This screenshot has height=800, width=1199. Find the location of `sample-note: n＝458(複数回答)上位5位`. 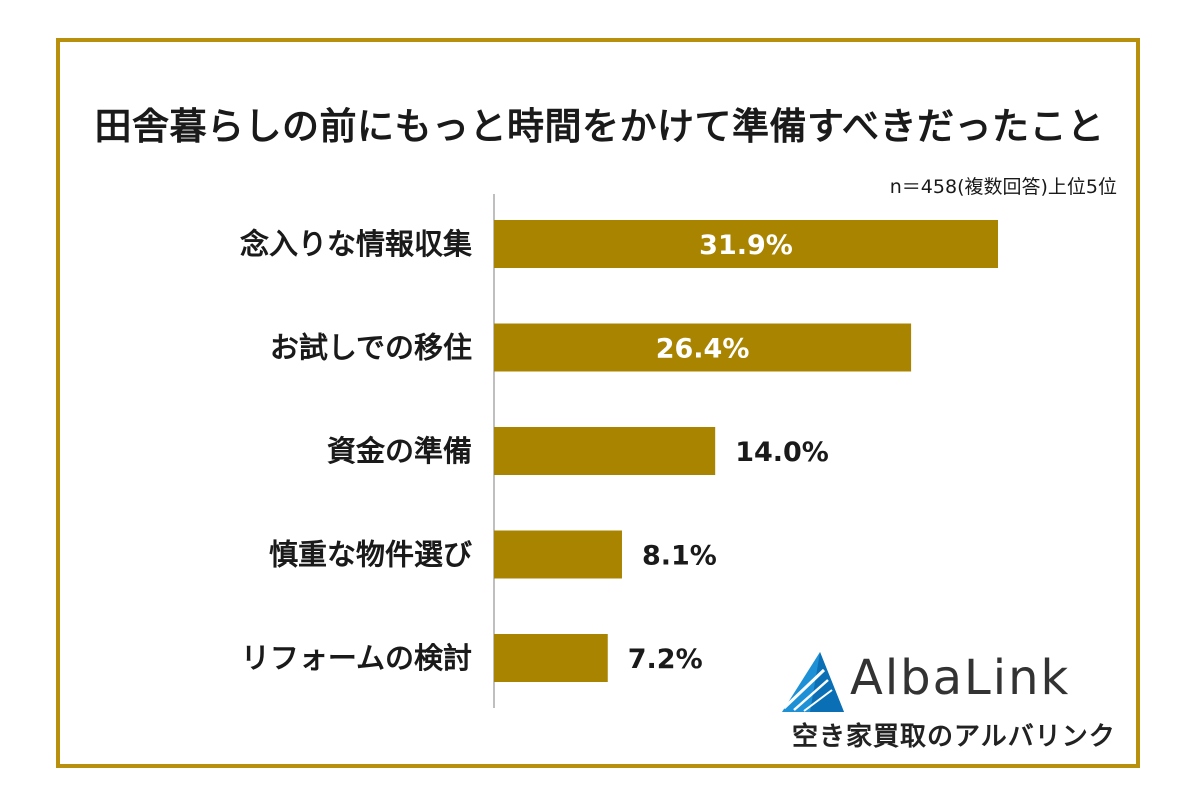

sample-note: n＝458(複数回答)上位5位 is located at coordinates (1003, 187).